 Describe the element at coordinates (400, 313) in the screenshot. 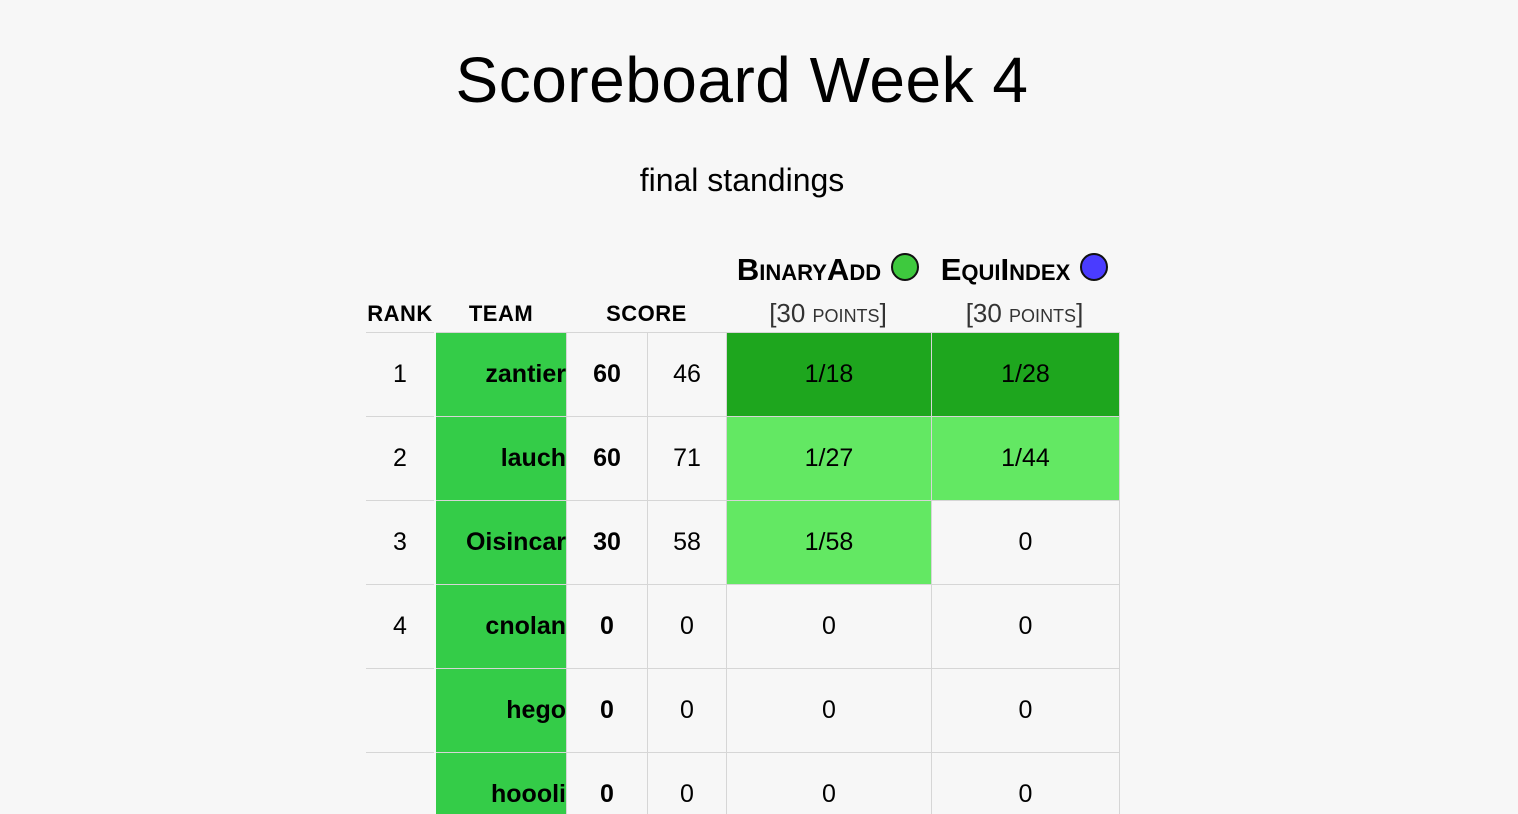

I see `rank-column-header: RANK` at that location.